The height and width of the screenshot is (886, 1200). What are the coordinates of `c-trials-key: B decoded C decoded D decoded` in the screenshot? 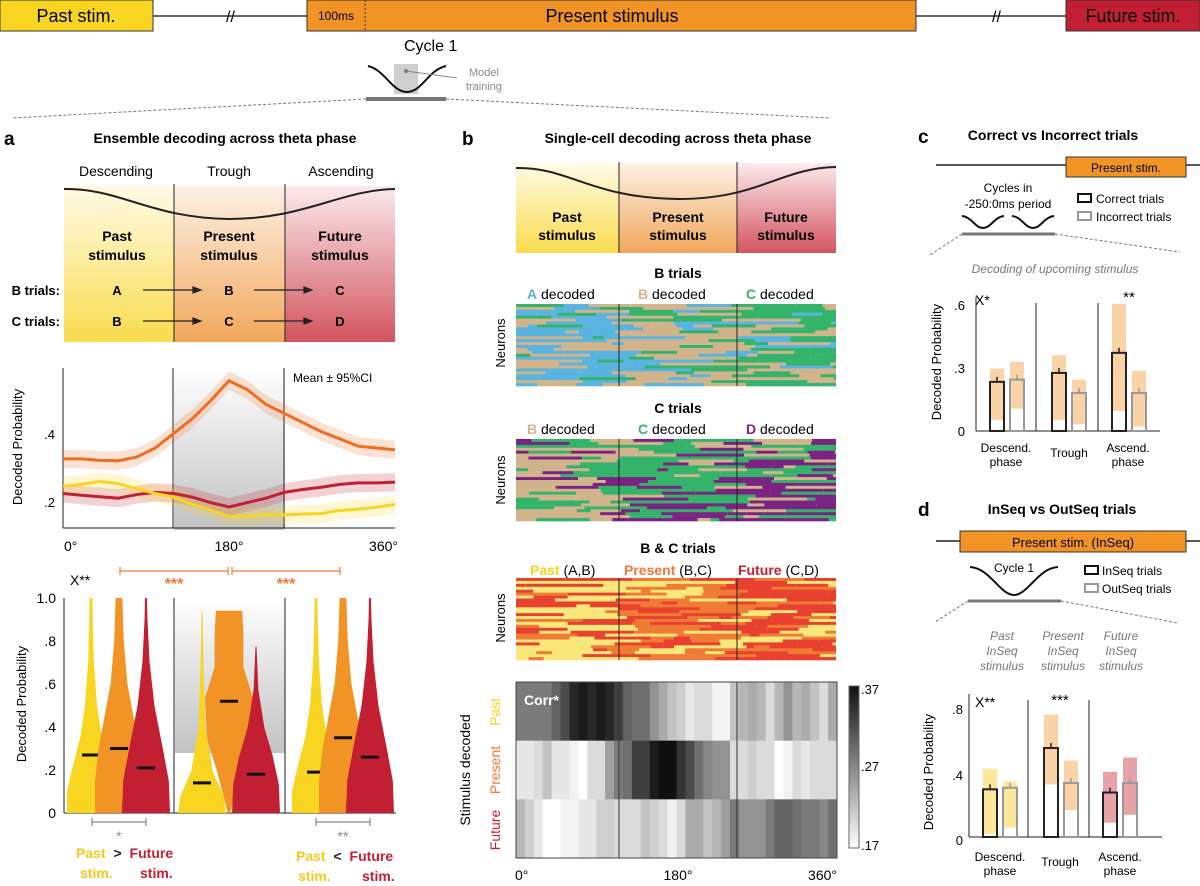 It's located at (670, 429).